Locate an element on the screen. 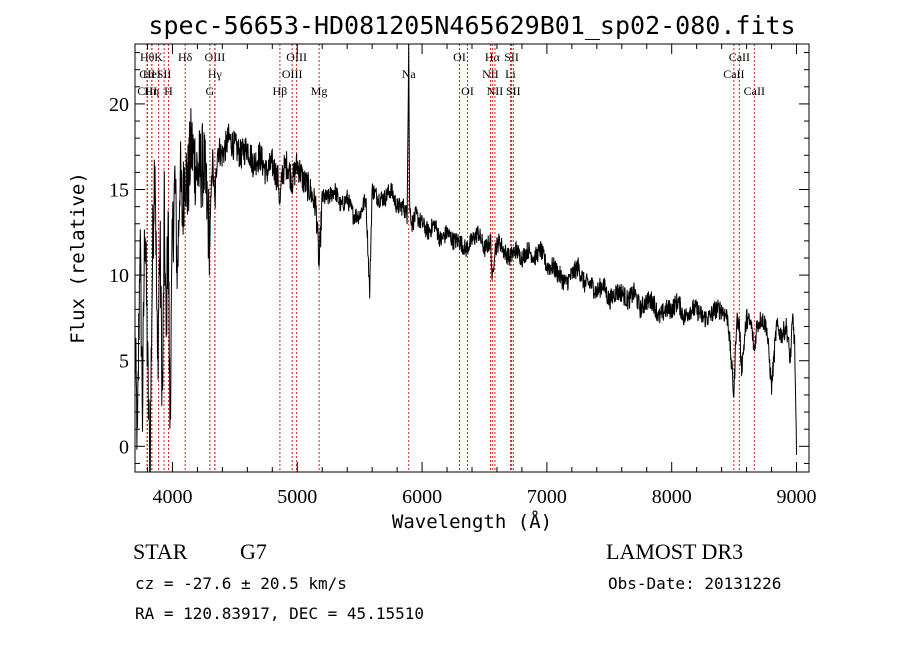  line-label-6: SII is located at coordinates (164, 74).